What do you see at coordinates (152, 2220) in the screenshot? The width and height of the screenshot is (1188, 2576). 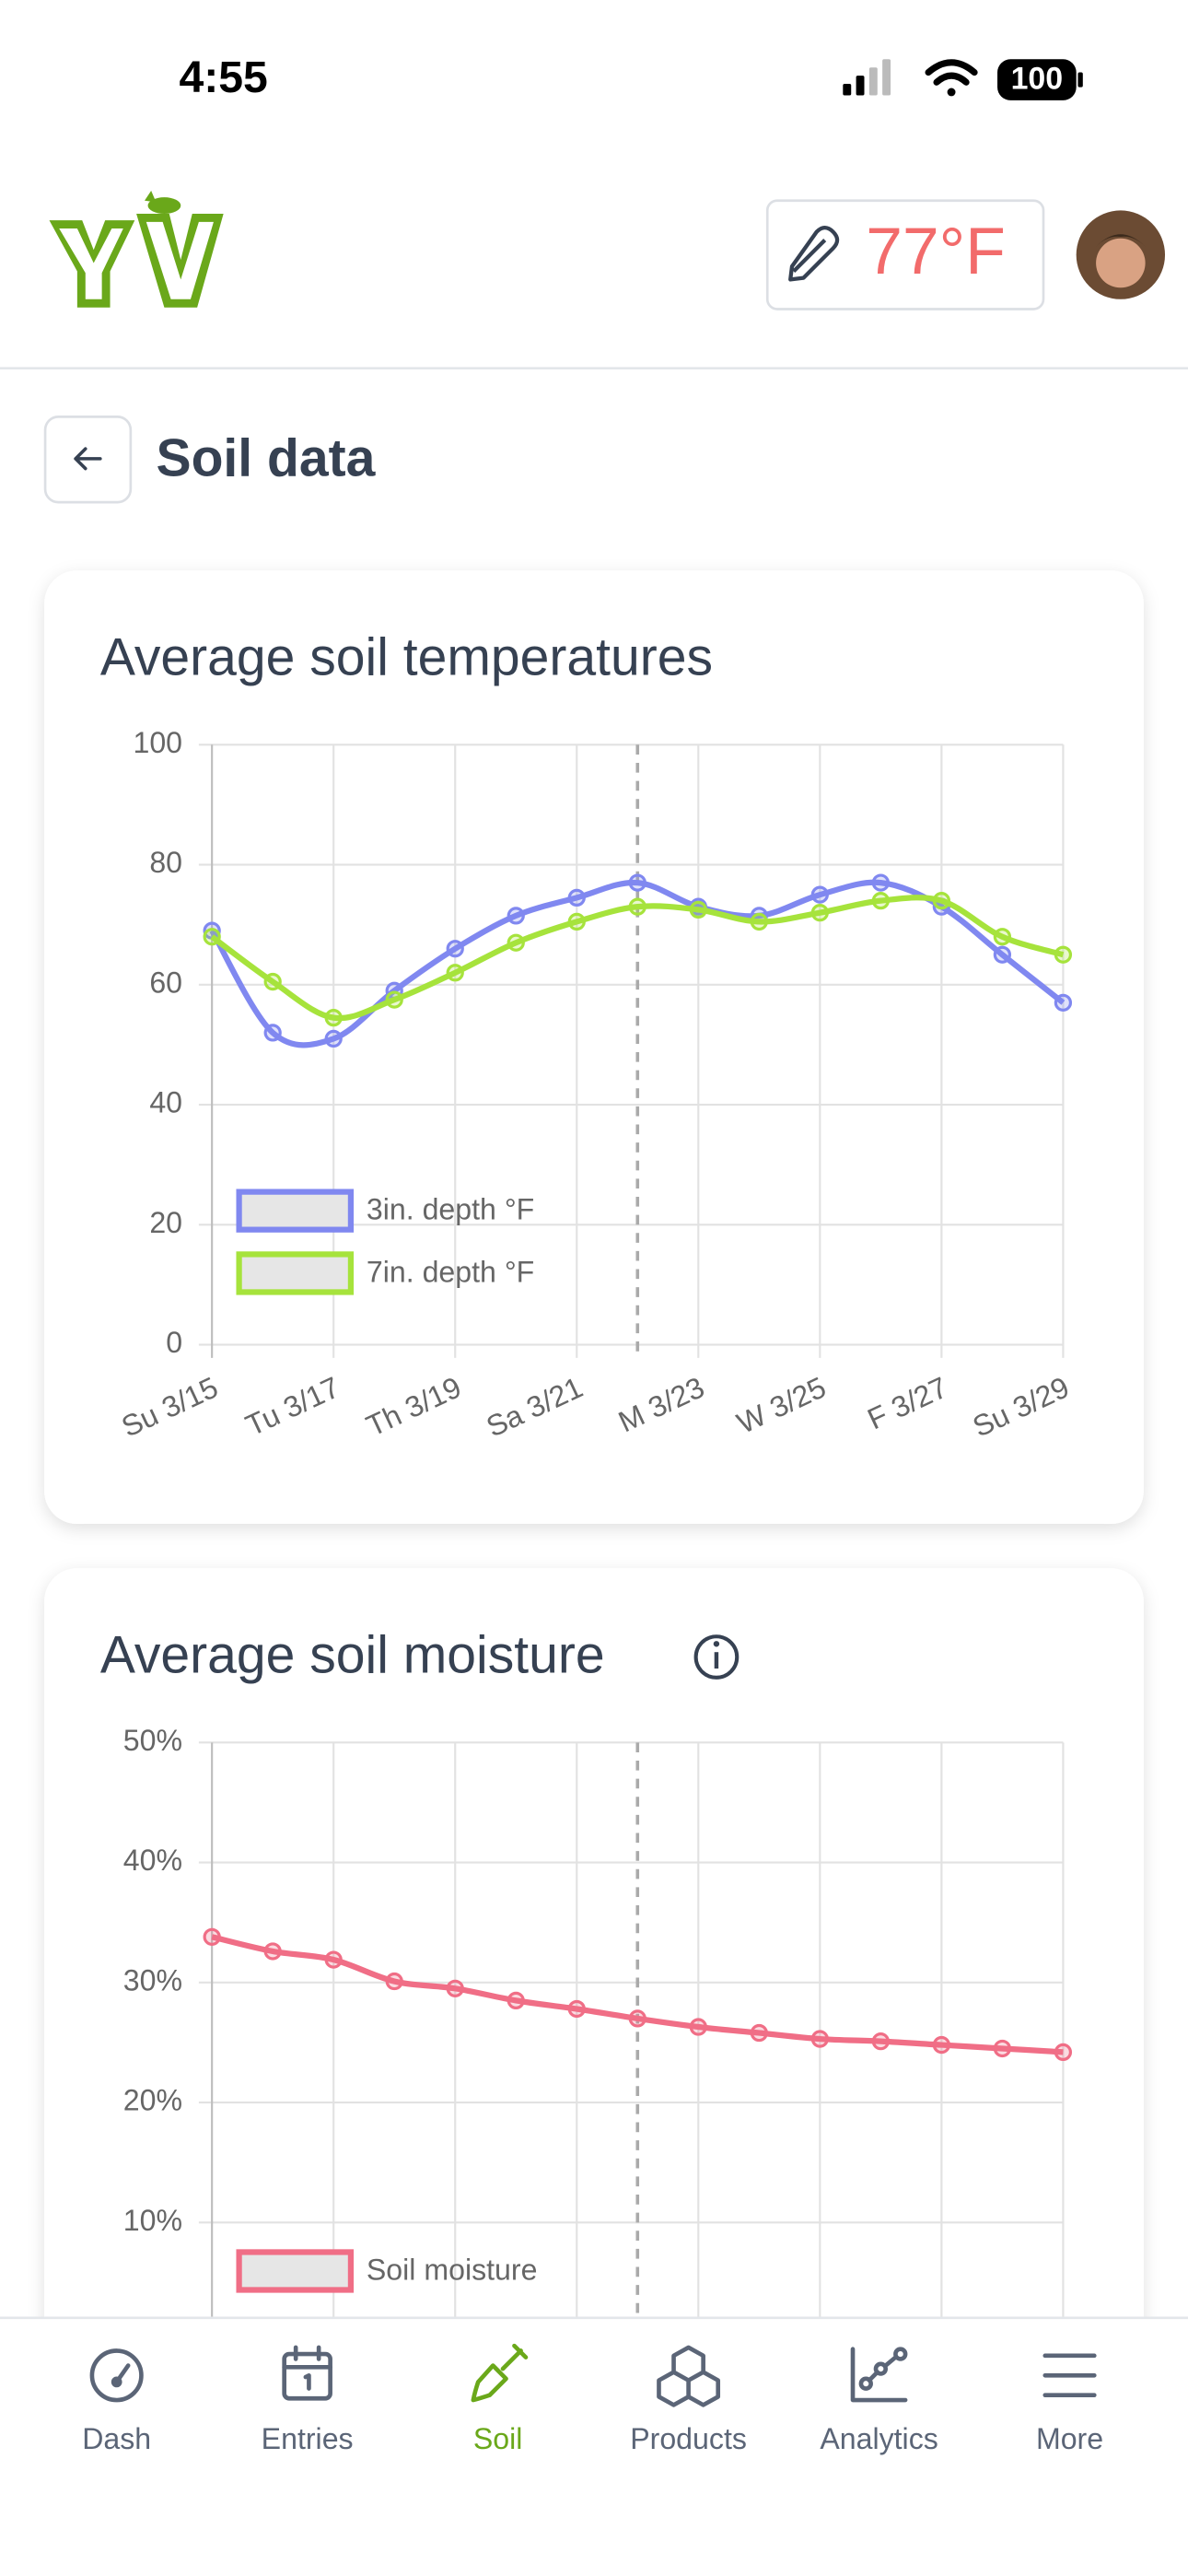 I see `y-tick-label: 10%` at bounding box center [152, 2220].